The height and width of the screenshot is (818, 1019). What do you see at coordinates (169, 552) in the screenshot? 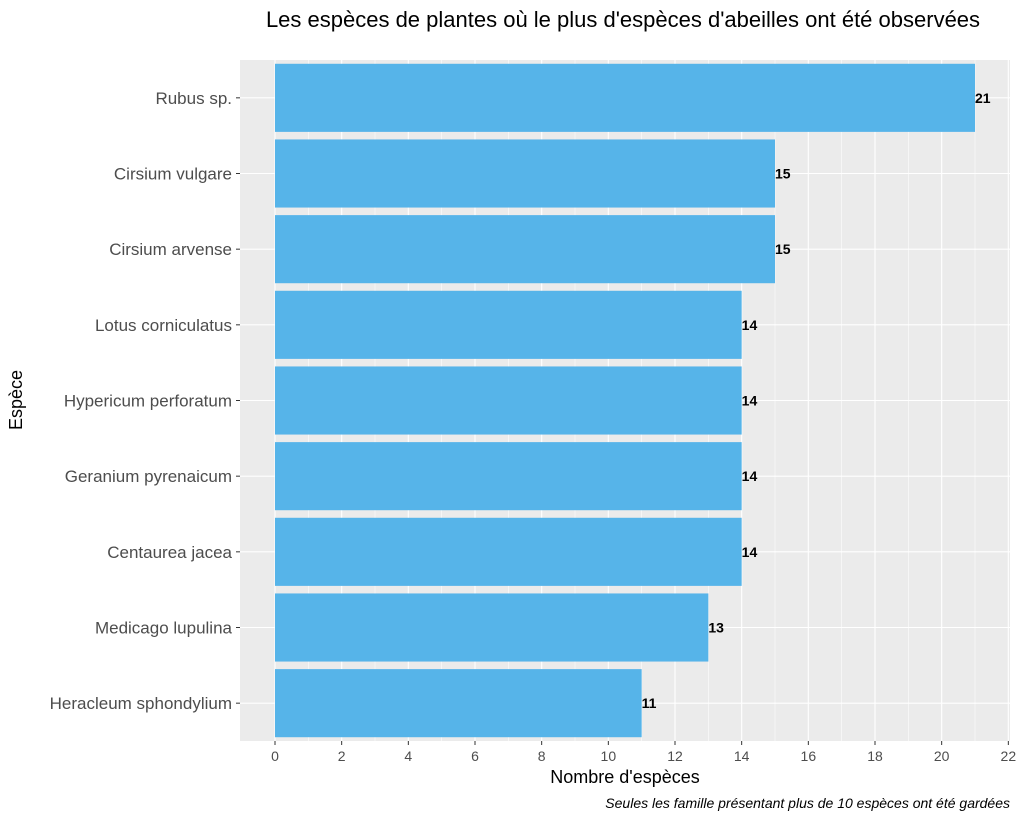
I see `y-tick-label: Centaurea jacea` at bounding box center [169, 552].